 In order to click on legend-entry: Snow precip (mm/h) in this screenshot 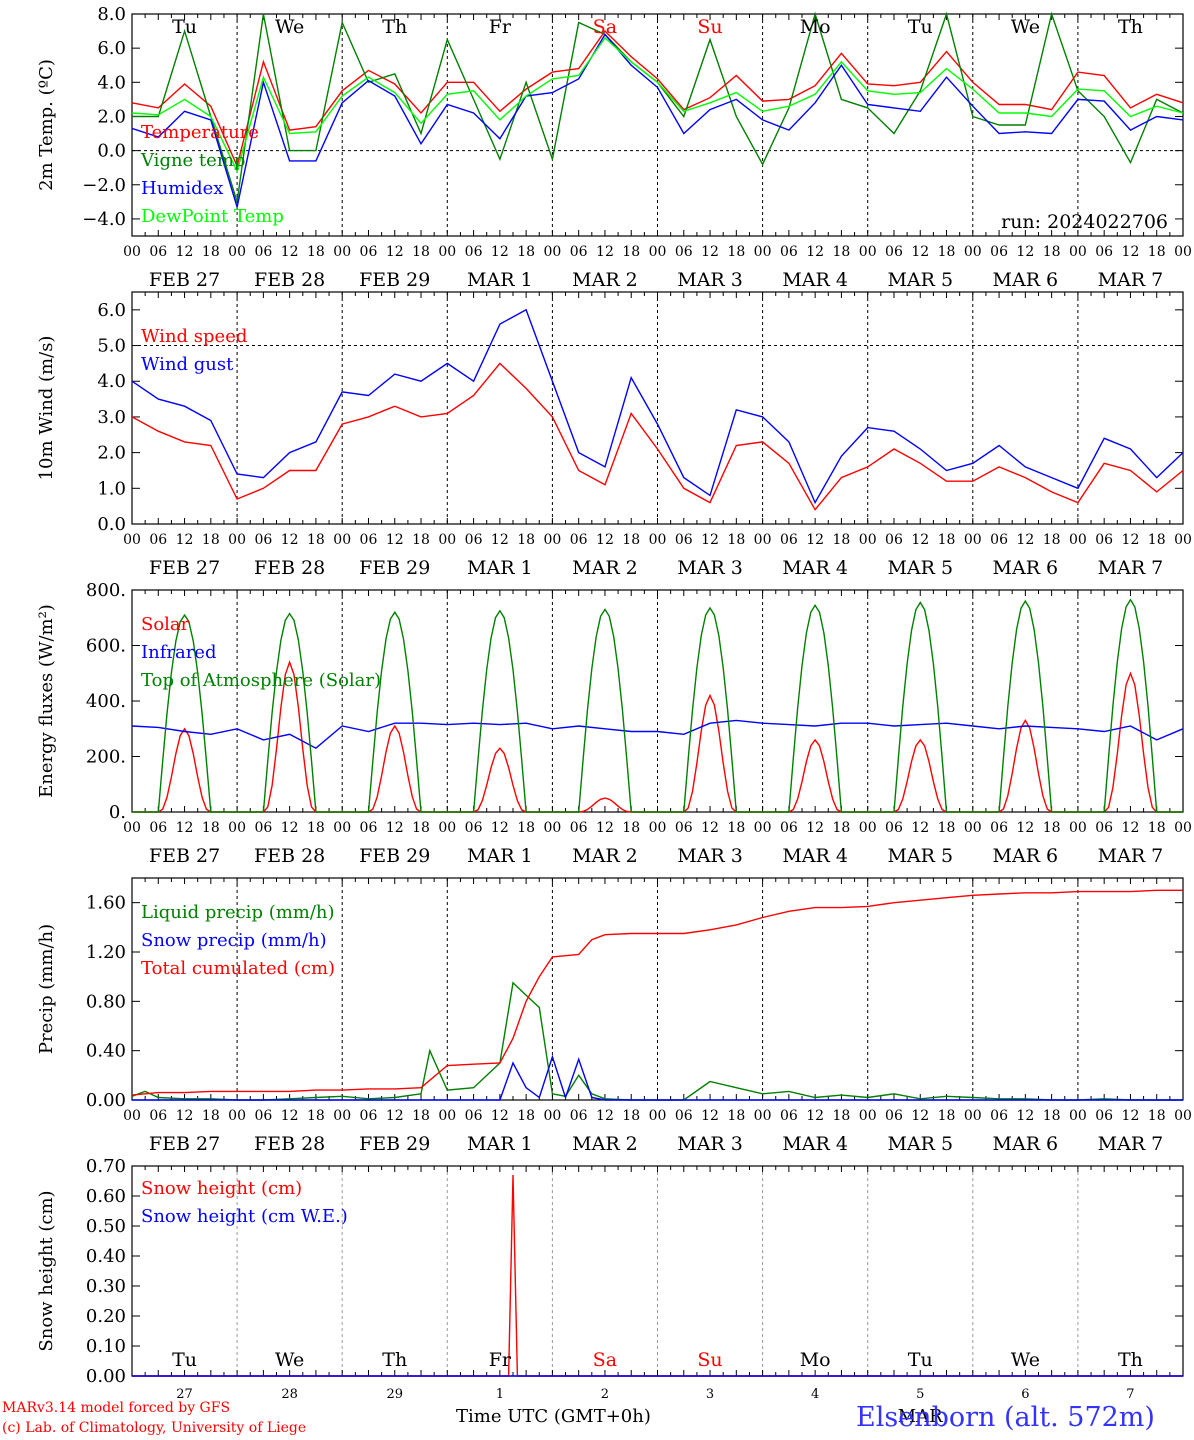, I will do `click(234, 940)`.